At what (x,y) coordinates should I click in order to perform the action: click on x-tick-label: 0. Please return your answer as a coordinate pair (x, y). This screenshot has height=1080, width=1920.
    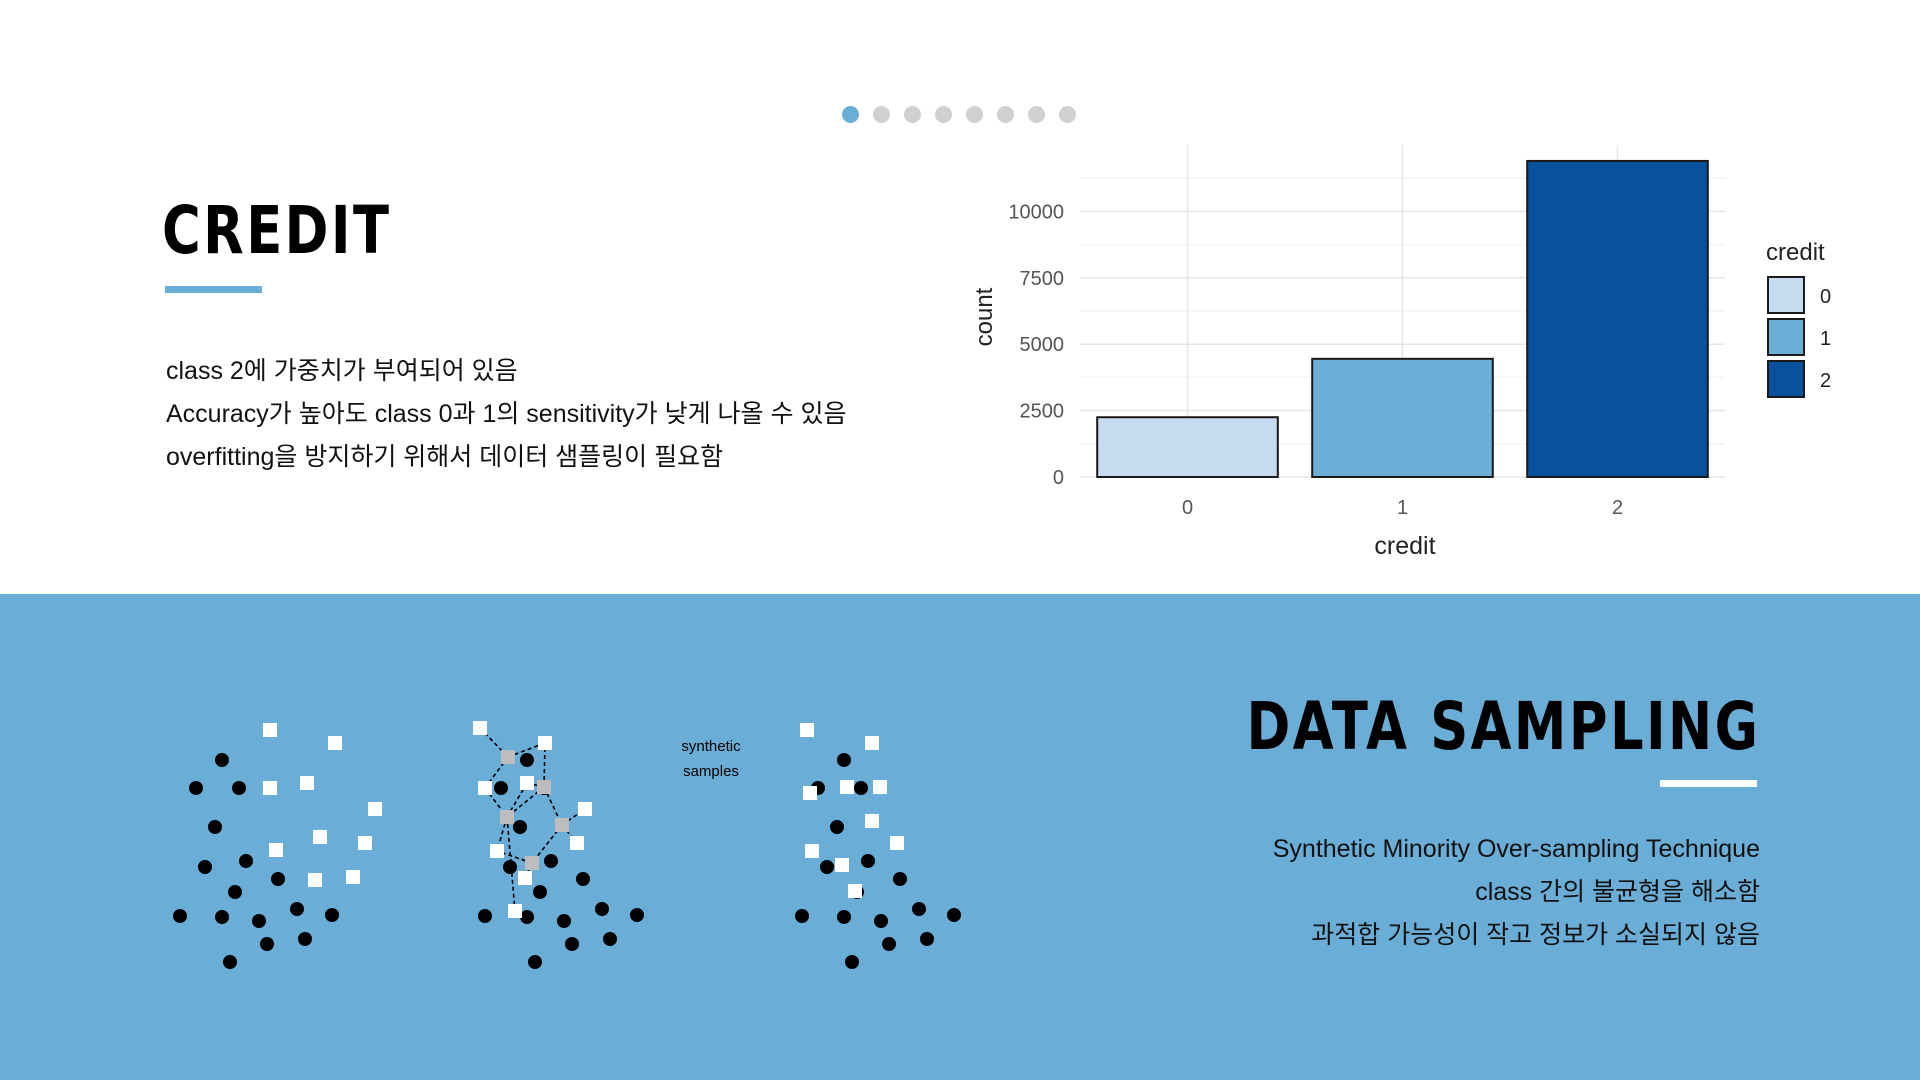
    Looking at the image, I should click on (1187, 508).